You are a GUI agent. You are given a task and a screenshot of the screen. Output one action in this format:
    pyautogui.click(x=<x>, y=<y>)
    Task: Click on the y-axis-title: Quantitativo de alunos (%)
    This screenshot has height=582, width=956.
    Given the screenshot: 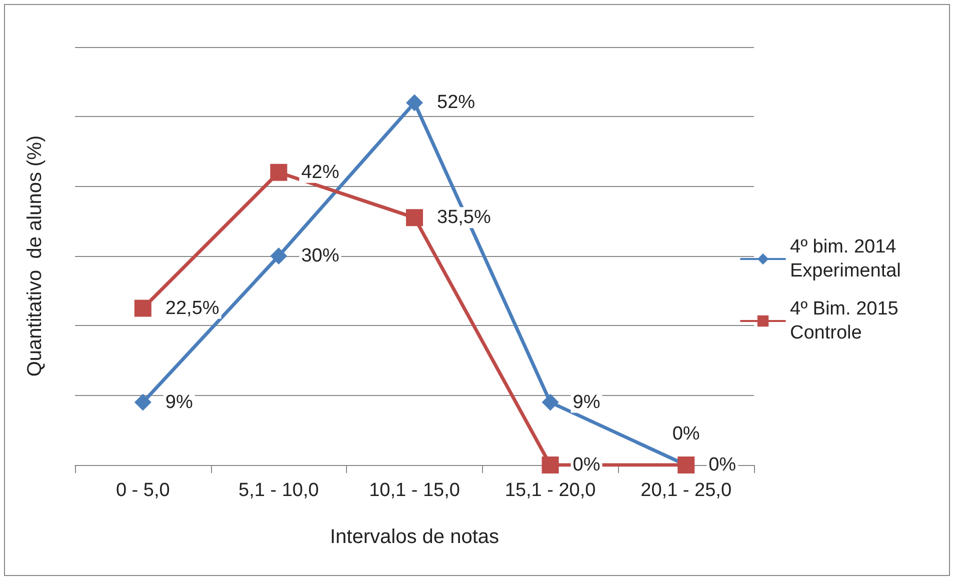 What is the action you would take?
    pyautogui.click(x=35, y=256)
    